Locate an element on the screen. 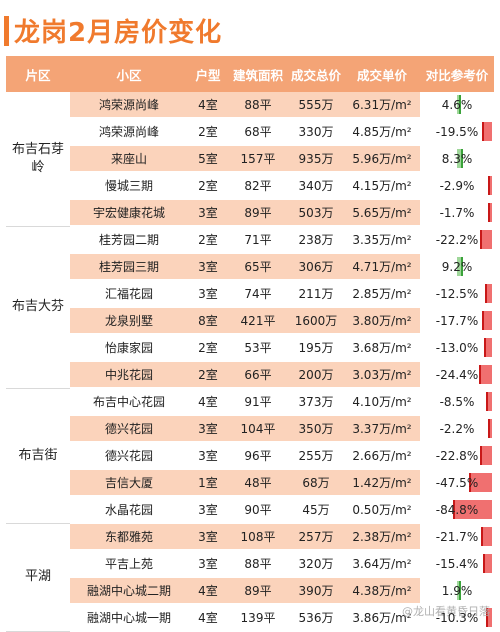 The image size is (500, 632). area-cell: 82平 is located at coordinates (258, 186).